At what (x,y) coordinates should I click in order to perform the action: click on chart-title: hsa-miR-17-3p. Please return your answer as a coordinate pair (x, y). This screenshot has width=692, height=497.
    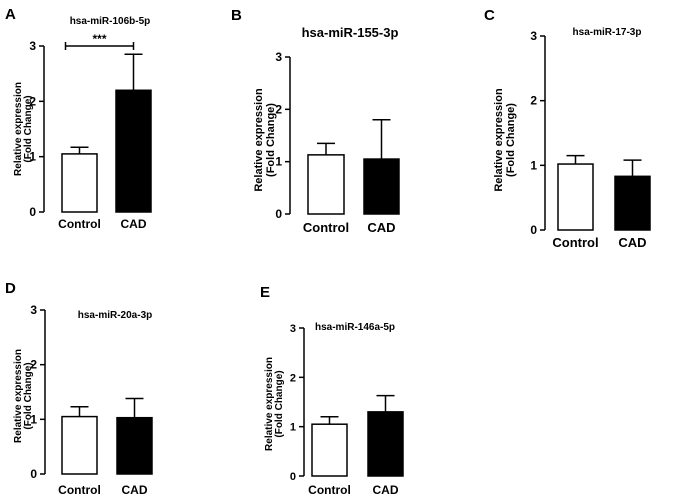
    Looking at the image, I should click on (607, 32).